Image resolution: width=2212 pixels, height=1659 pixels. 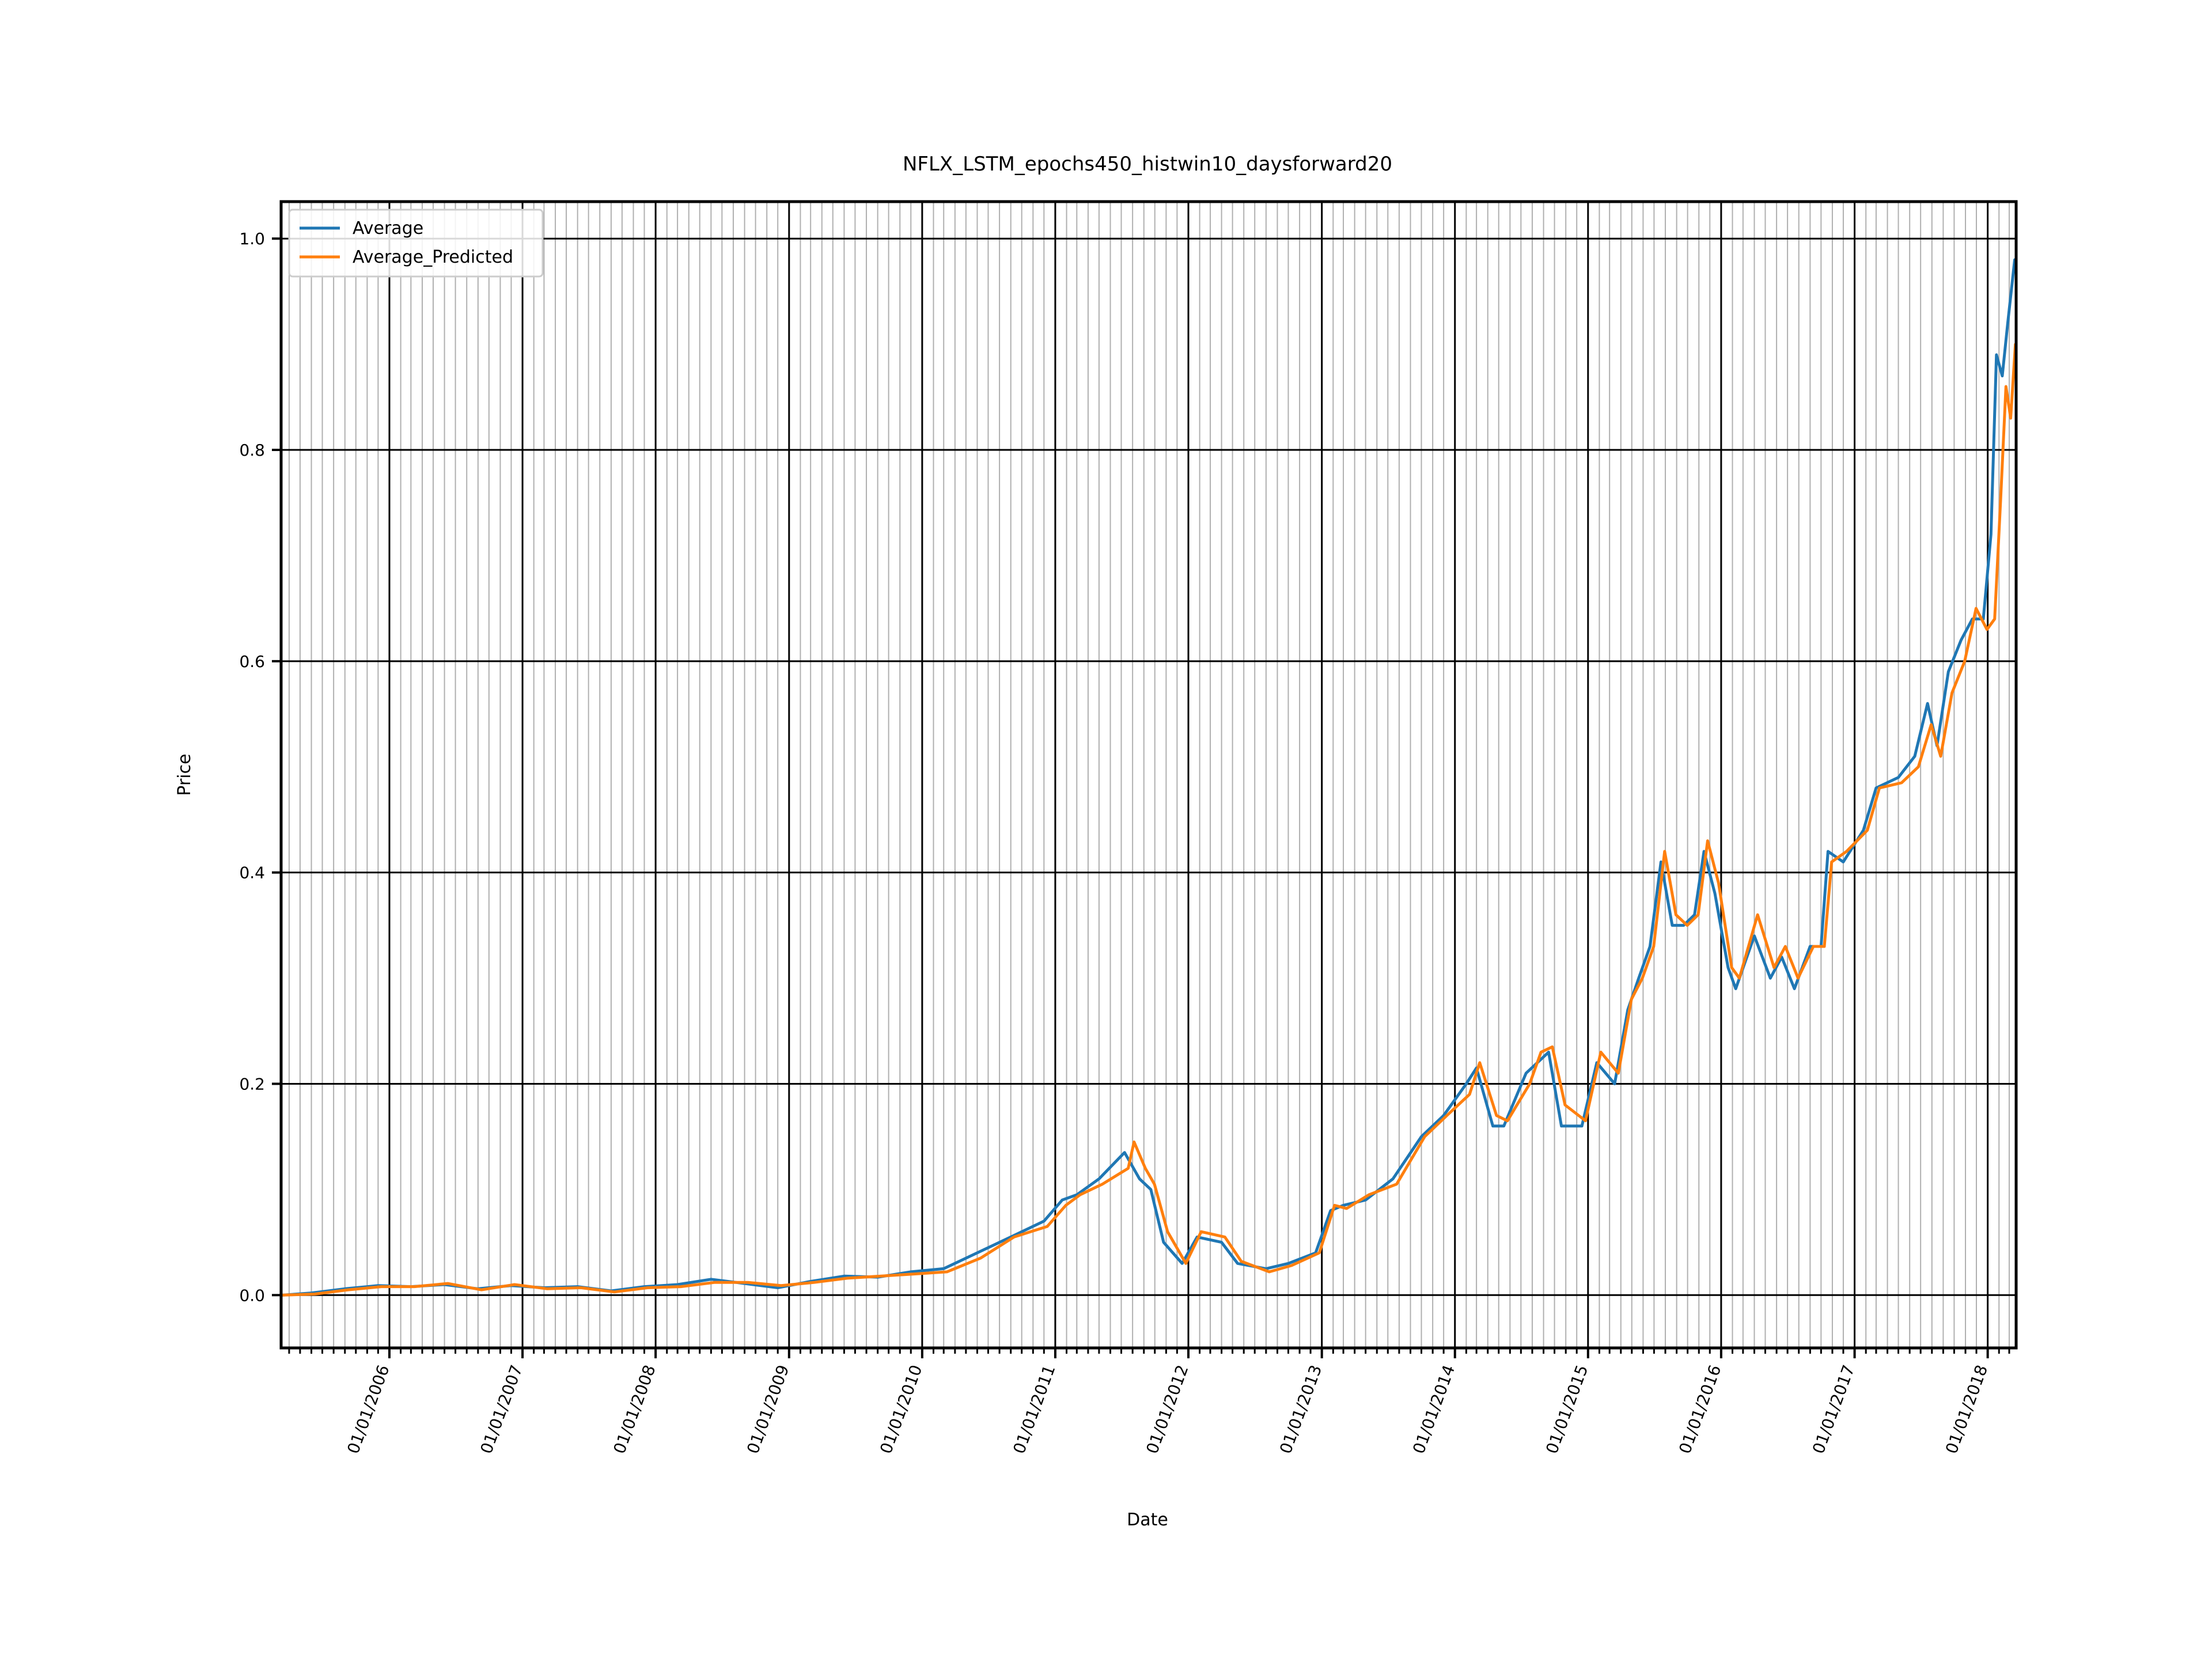 I want to click on y-tick-label: 0.0, so click(x=252, y=1295).